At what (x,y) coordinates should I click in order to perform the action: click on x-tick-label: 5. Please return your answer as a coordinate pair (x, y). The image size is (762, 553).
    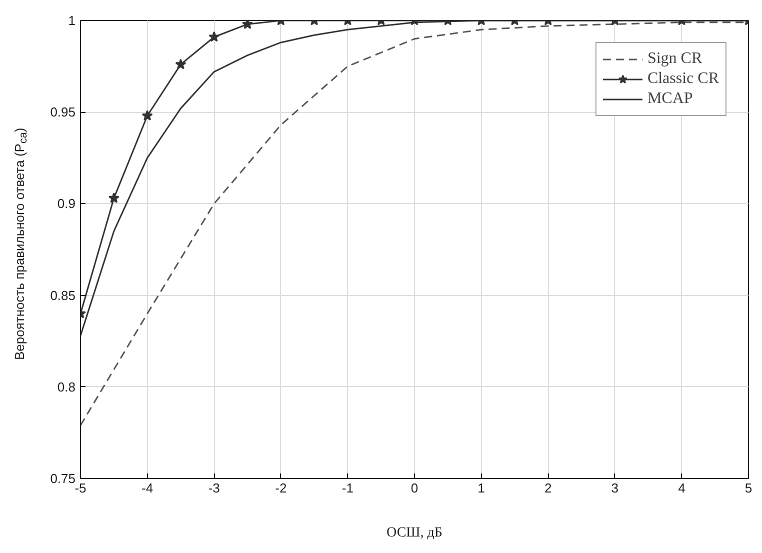
    Looking at the image, I should click on (748, 488).